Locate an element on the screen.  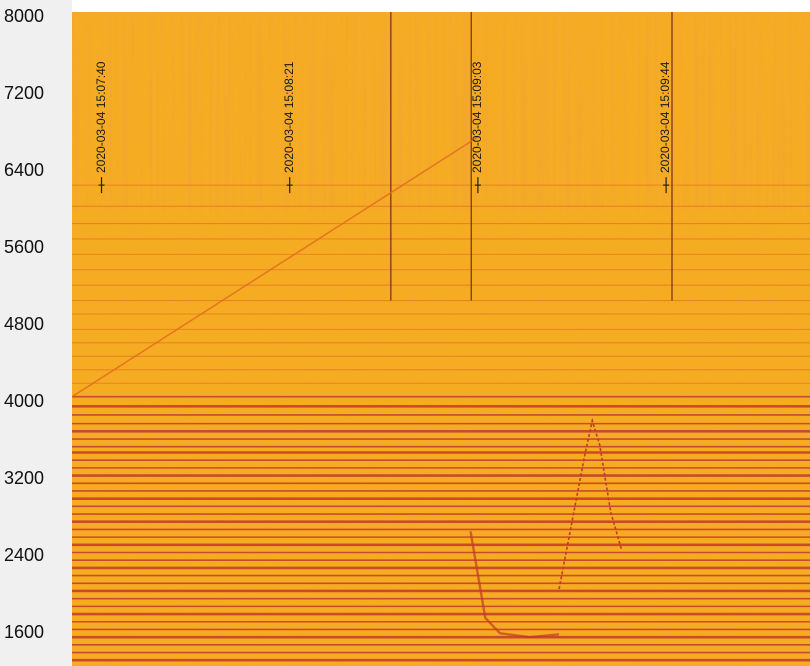
time-marker-label: 2020-03-04 15:08:21 is located at coordinates (288, 117).